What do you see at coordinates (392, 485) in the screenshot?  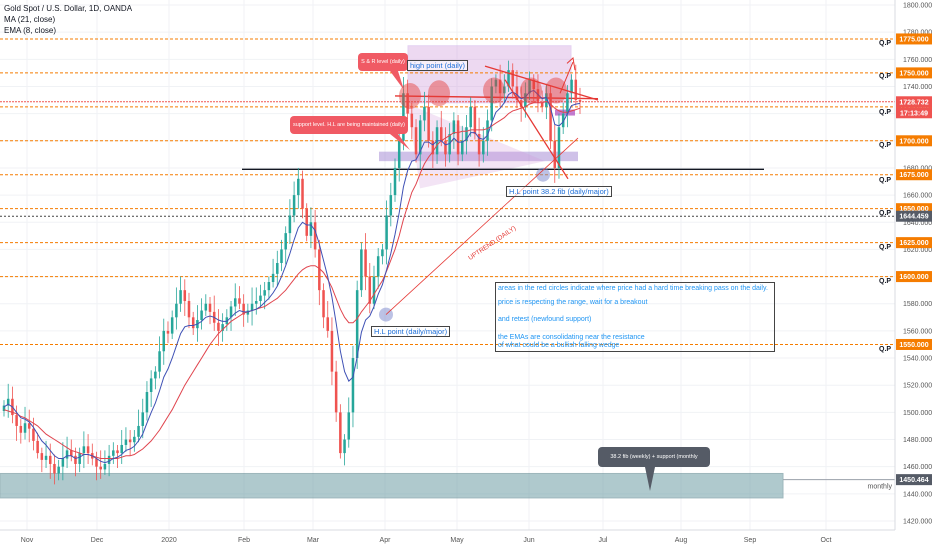 I see `monthly-support-zone` at bounding box center [392, 485].